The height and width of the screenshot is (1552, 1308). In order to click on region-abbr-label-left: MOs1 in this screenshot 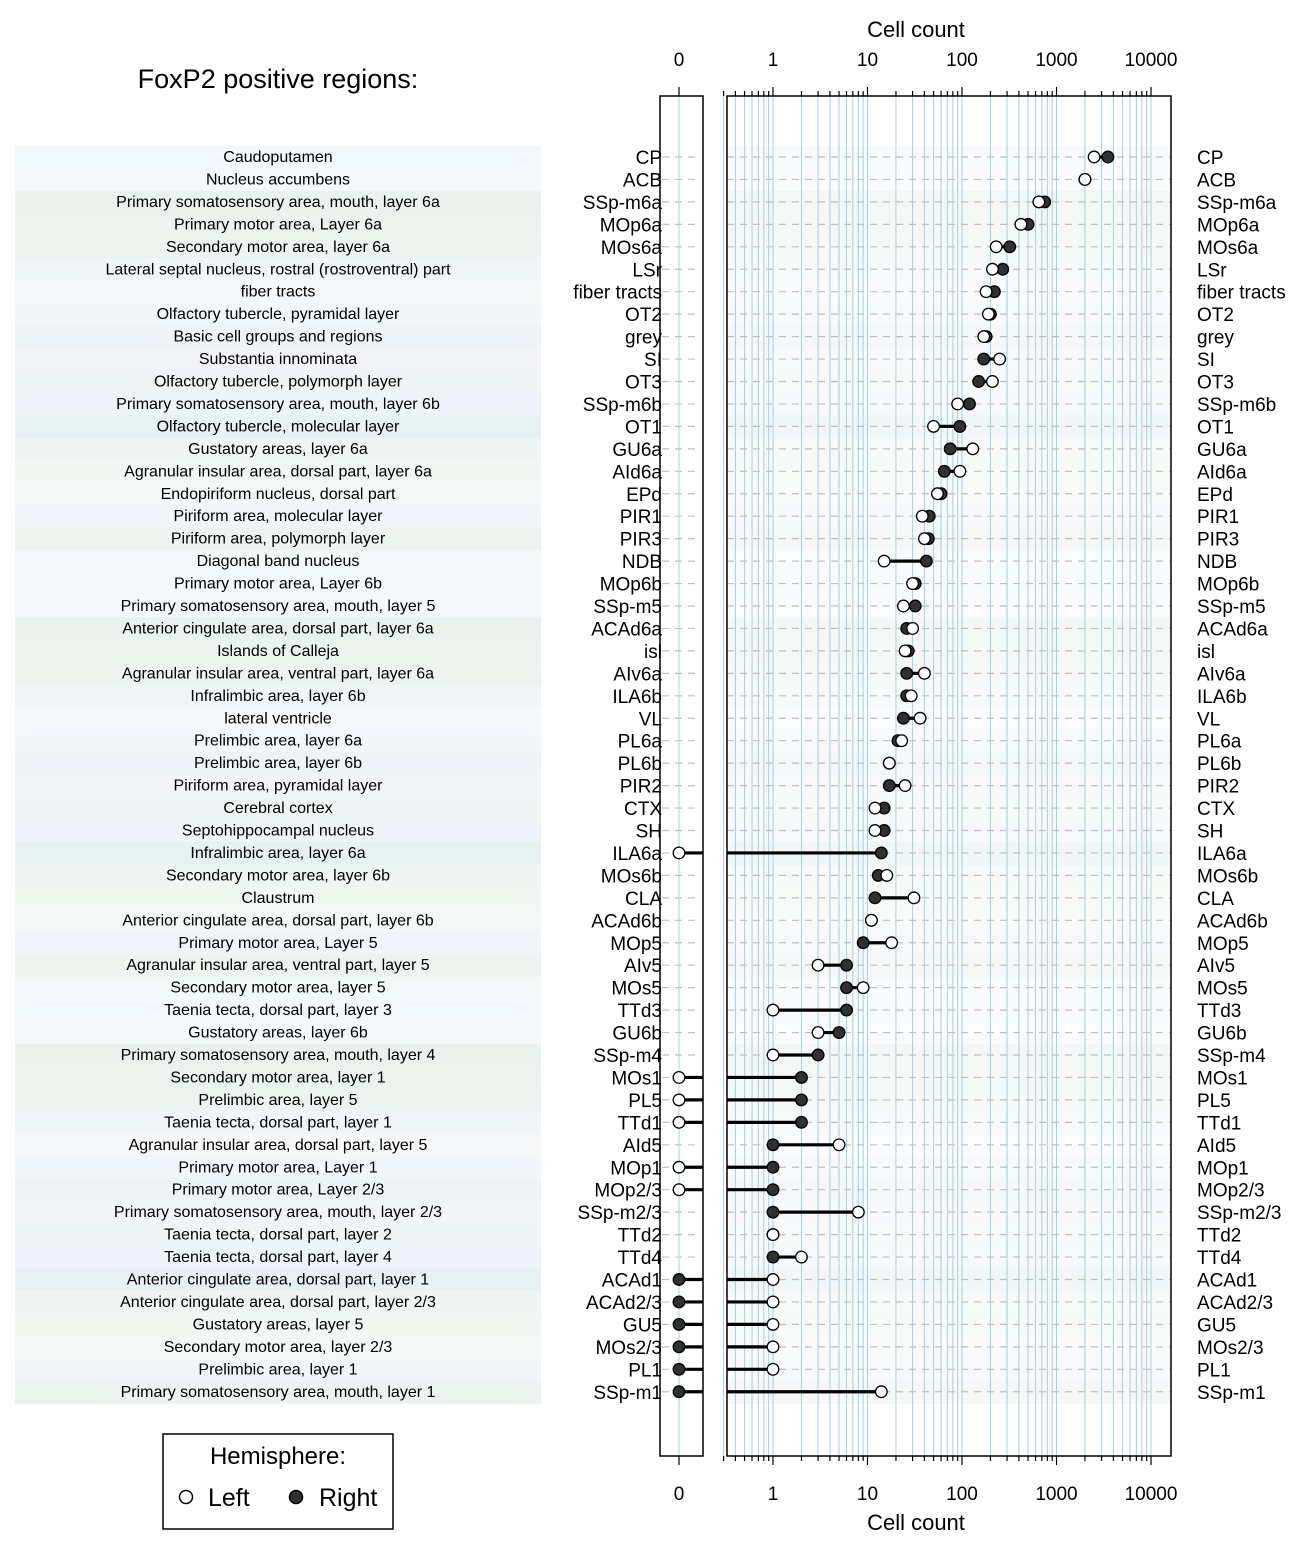, I will do `click(636, 1078)`.